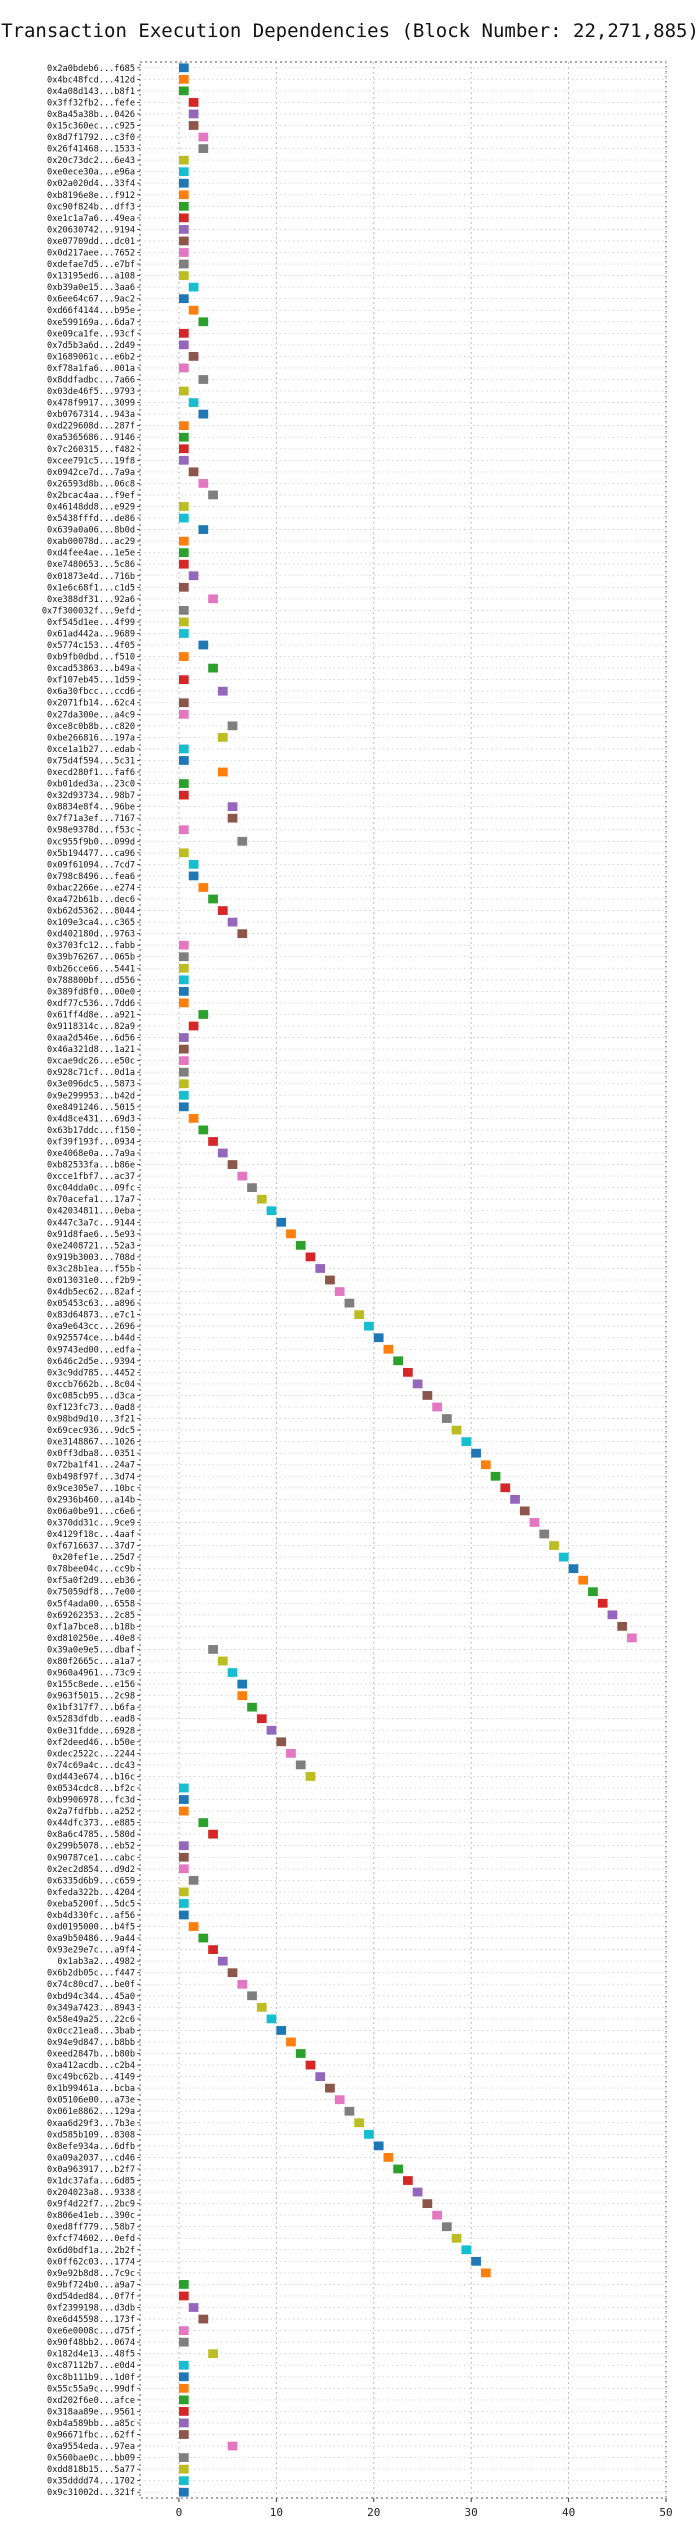  What do you see at coordinates (91, 219) in the screenshot?
I see `transaction-label: 0xe1c1a7a6...49ea` at bounding box center [91, 219].